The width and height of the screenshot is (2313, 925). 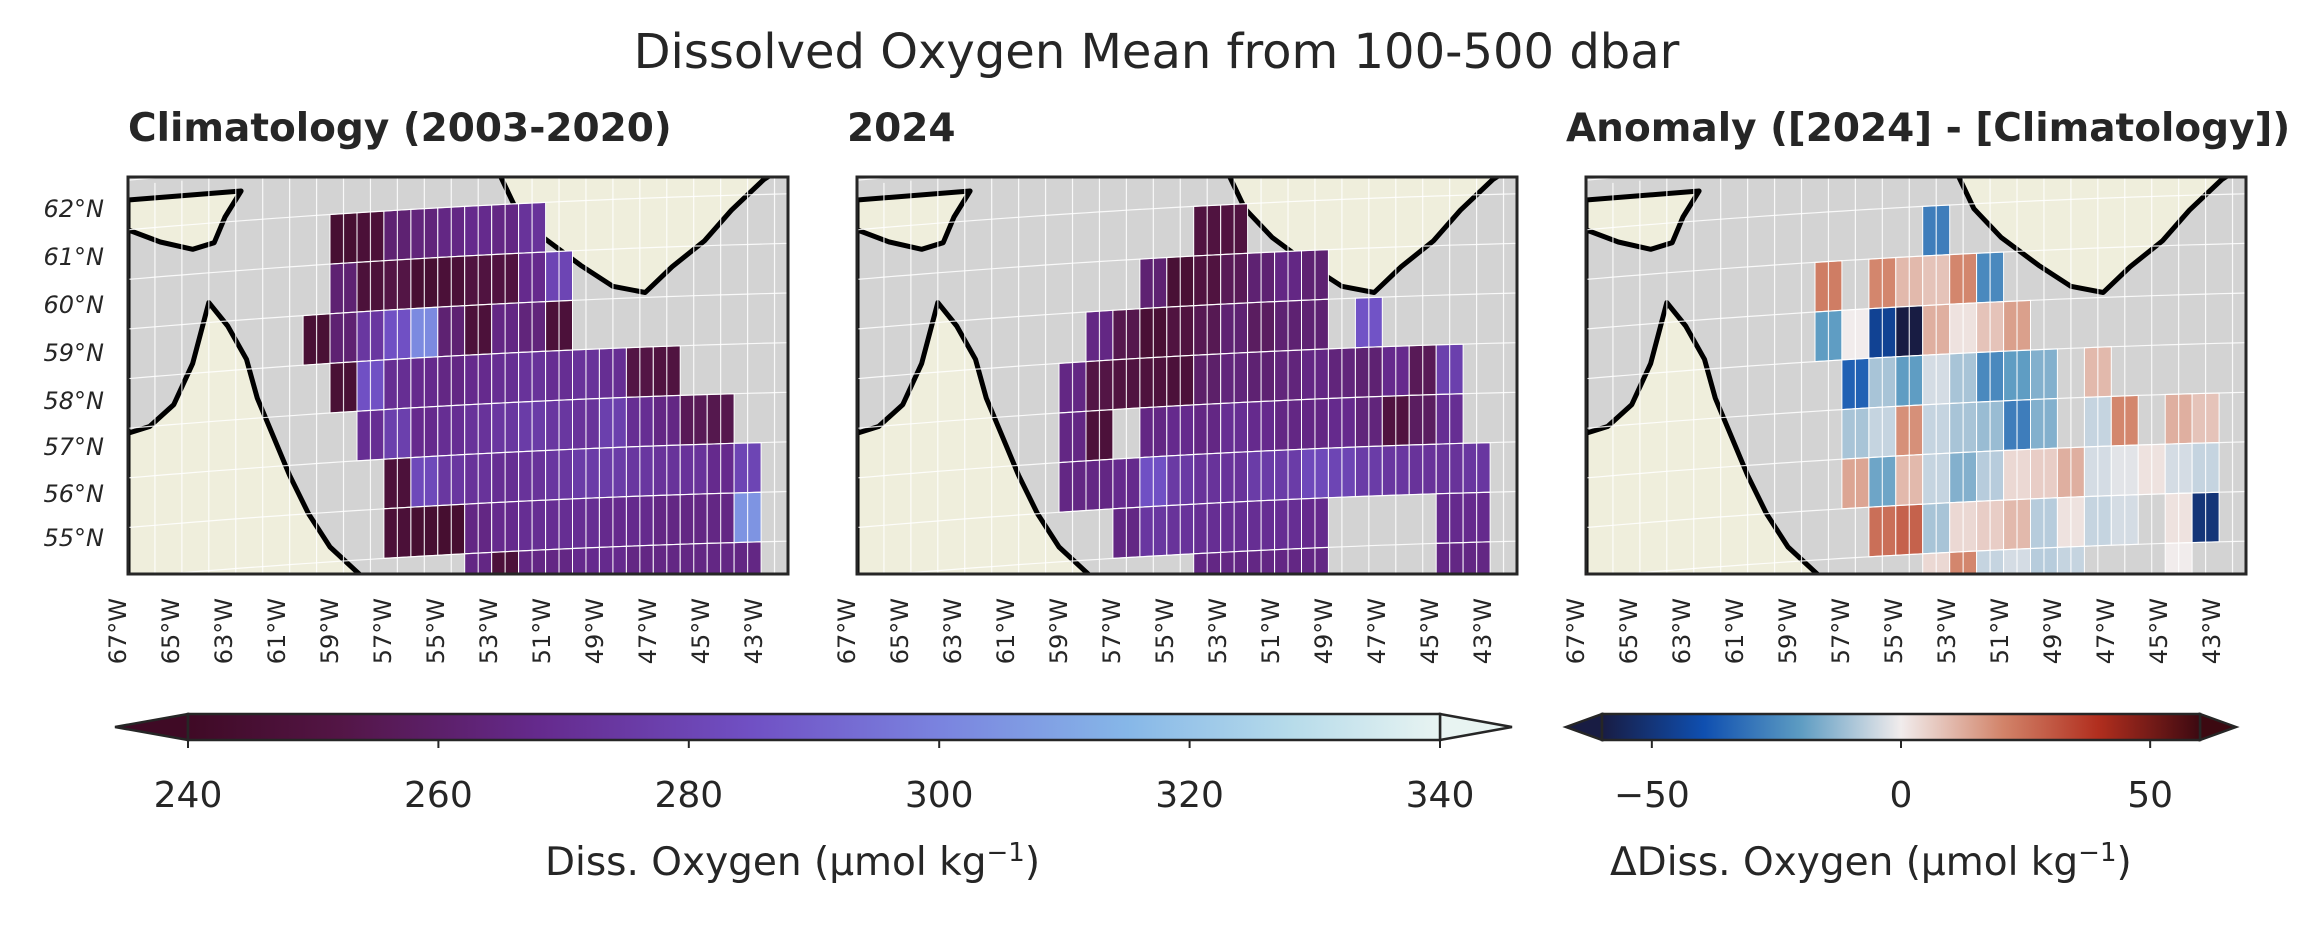 What do you see at coordinates (74, 373) in the screenshot?
I see `latitude-tick-labels: 62°N 61°N 60°N 59°N 58°N 57°N 56°N 55°N` at bounding box center [74, 373].